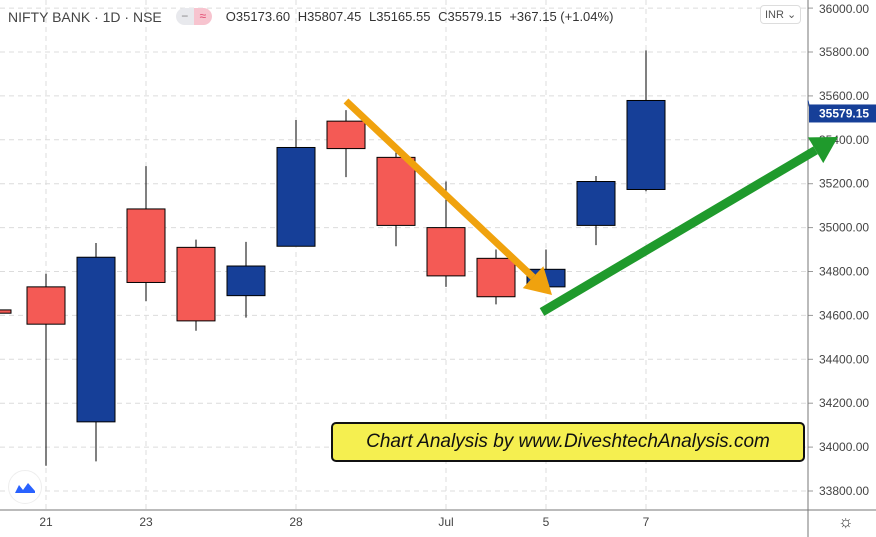  What do you see at coordinates (844, 491) in the screenshot?
I see `y-tick-label: 33800.00` at bounding box center [844, 491].